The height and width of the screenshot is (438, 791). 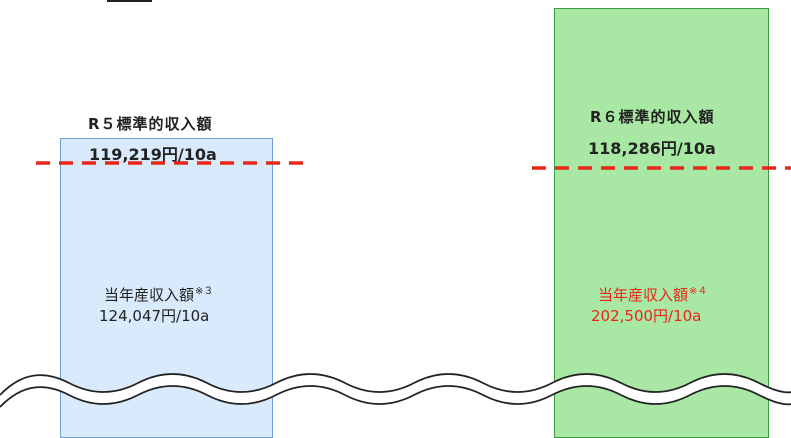 What do you see at coordinates (150, 124) in the screenshot?
I see `r5-standard-title: R５標準的収入額` at bounding box center [150, 124].